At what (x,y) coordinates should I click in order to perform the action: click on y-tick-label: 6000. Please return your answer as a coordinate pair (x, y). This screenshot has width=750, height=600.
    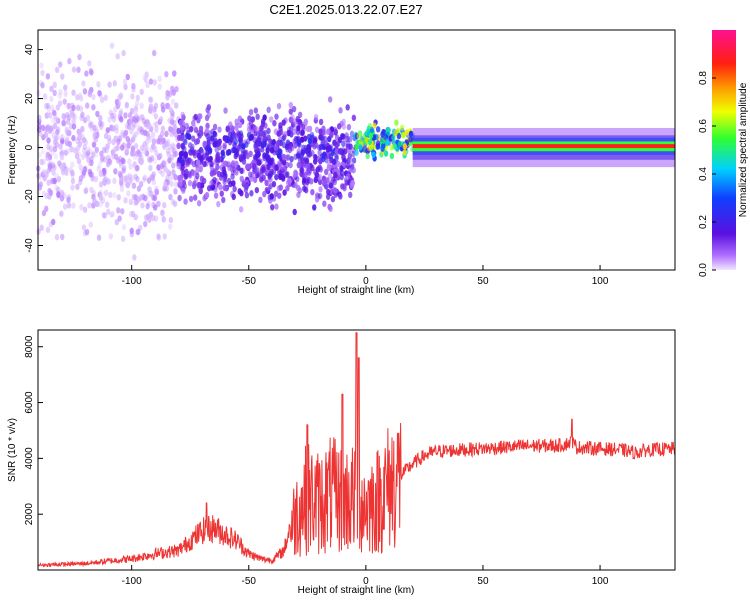
    Looking at the image, I should click on (29, 402).